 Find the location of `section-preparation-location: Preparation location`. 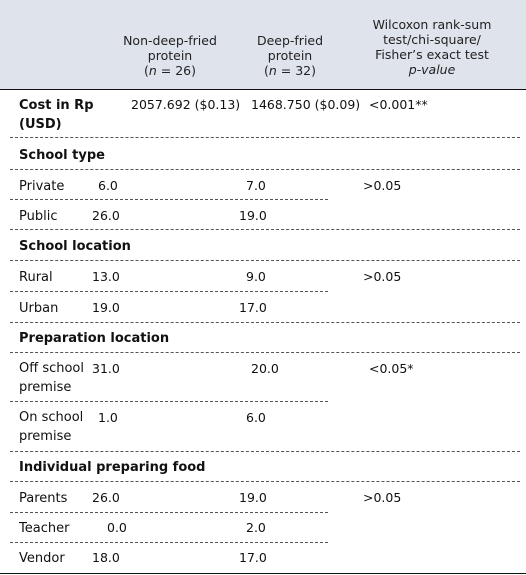

section-preparation-location: Preparation location is located at coordinates (94, 338).